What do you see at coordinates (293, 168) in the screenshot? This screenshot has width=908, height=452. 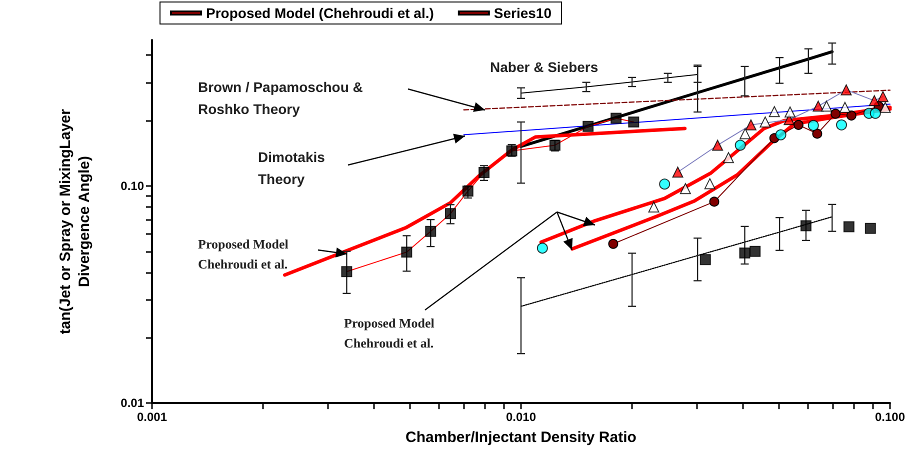 I see `annotation: Dimotakis Theory` at bounding box center [293, 168].